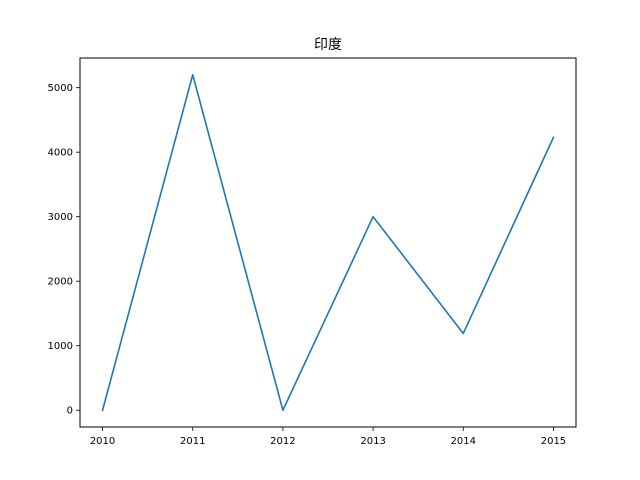  I want to click on chart-title: 印度, so click(328, 45).